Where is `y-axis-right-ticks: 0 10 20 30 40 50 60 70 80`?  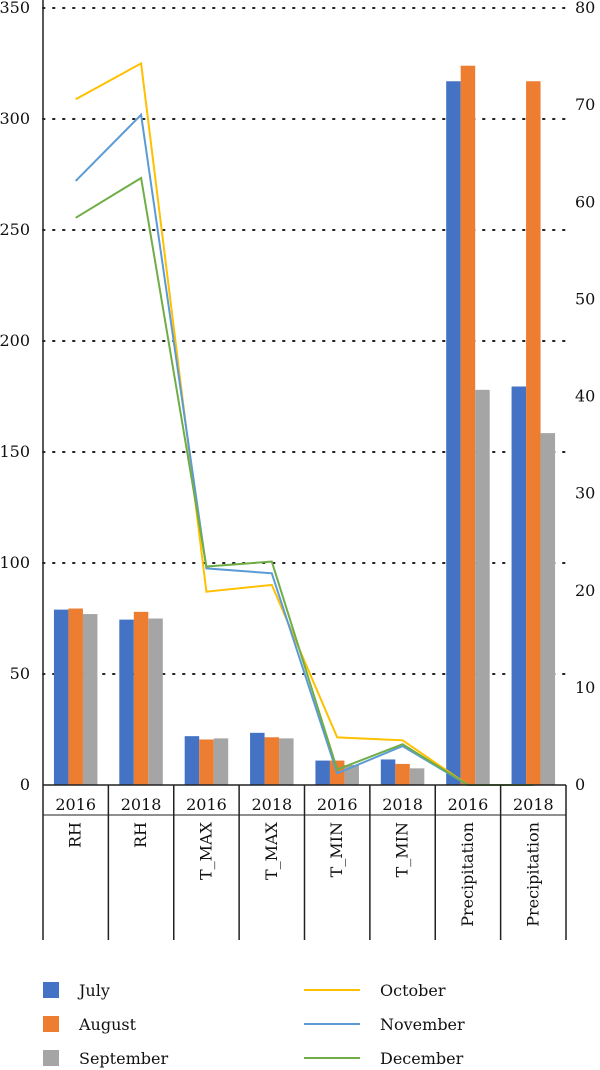
y-axis-right-ticks: 0 10 20 30 40 50 60 70 80 is located at coordinates (585, 397).